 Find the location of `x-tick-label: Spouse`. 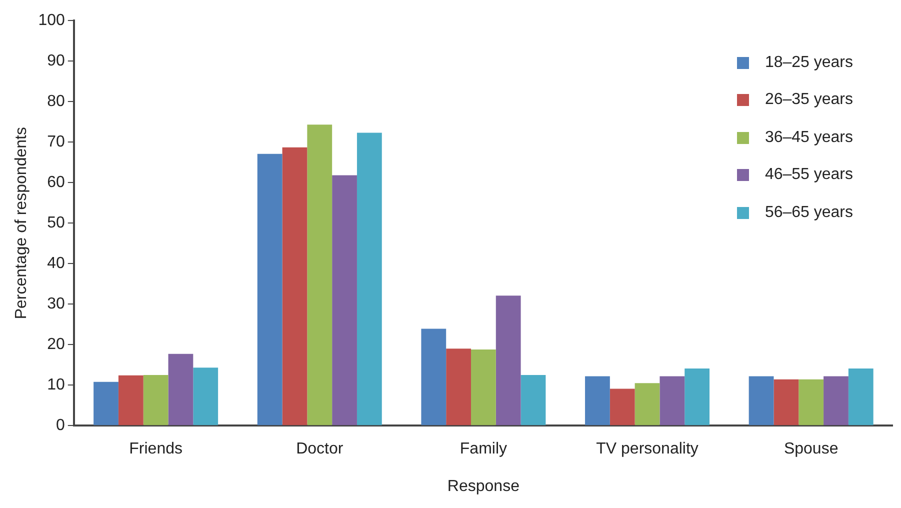

x-tick-label: Spouse is located at coordinates (811, 449).